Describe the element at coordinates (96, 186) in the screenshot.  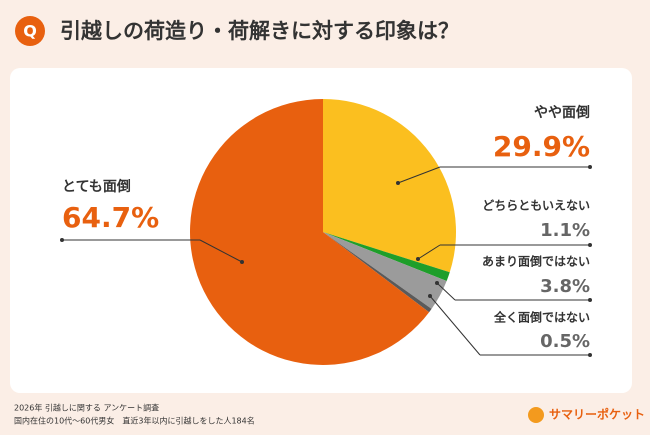
I see `slice-label: とても面倒` at that location.